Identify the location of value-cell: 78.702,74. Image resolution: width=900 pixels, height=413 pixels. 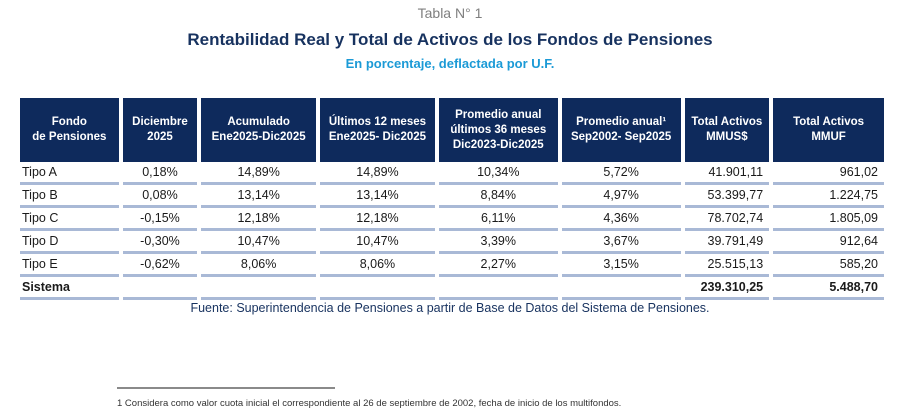
(727, 219).